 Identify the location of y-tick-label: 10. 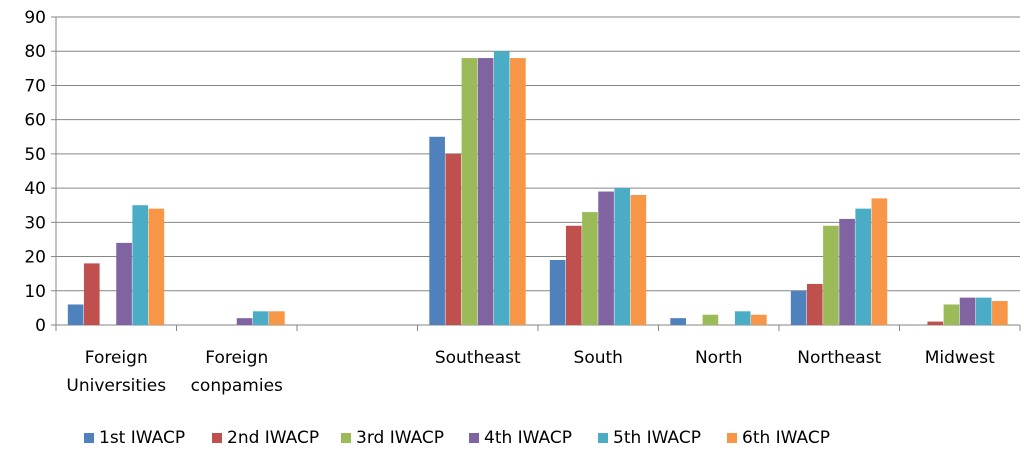
(35, 292).